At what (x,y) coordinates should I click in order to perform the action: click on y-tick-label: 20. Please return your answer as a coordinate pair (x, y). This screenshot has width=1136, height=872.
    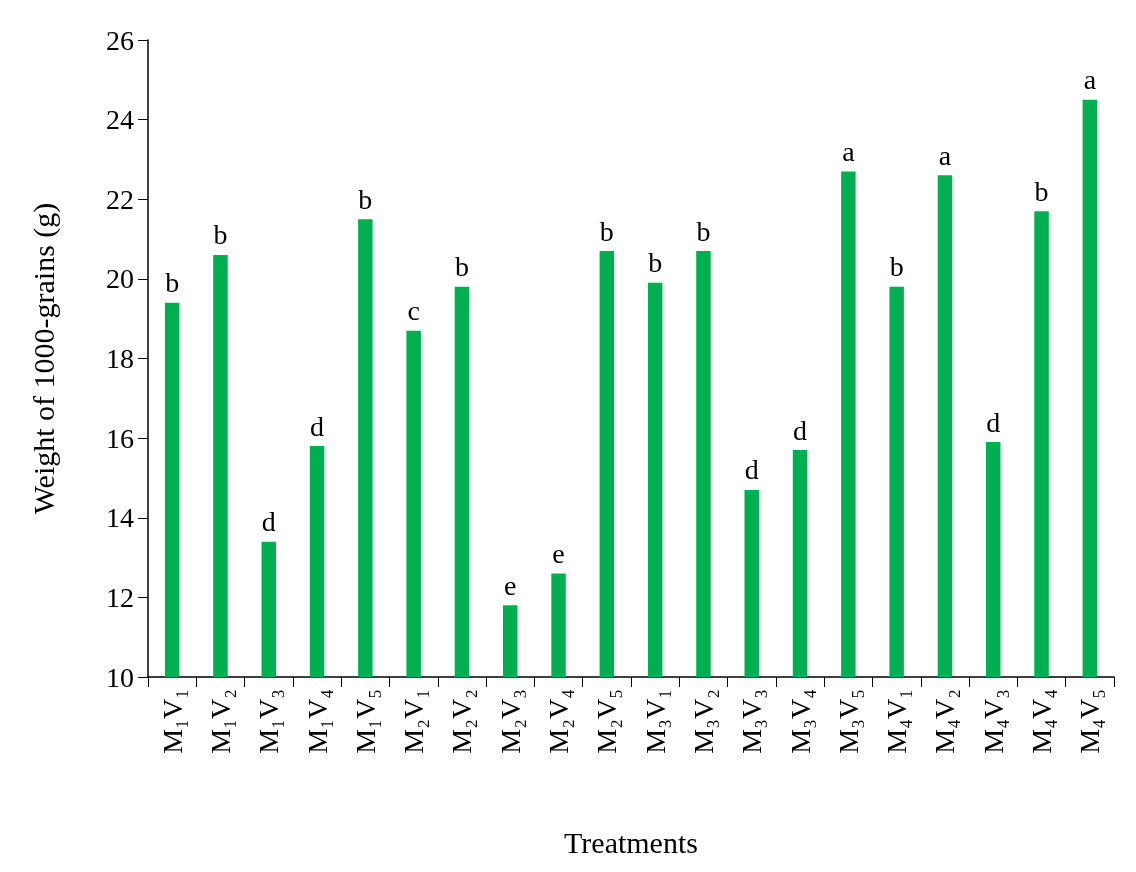
    Looking at the image, I should click on (120, 279).